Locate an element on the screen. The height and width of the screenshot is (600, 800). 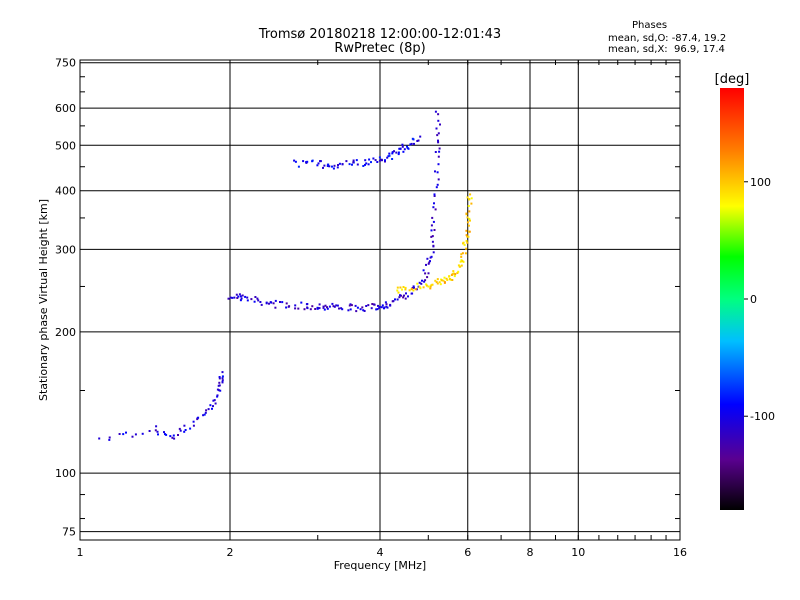
colorbar-label: [deg] is located at coordinates (732, 79).